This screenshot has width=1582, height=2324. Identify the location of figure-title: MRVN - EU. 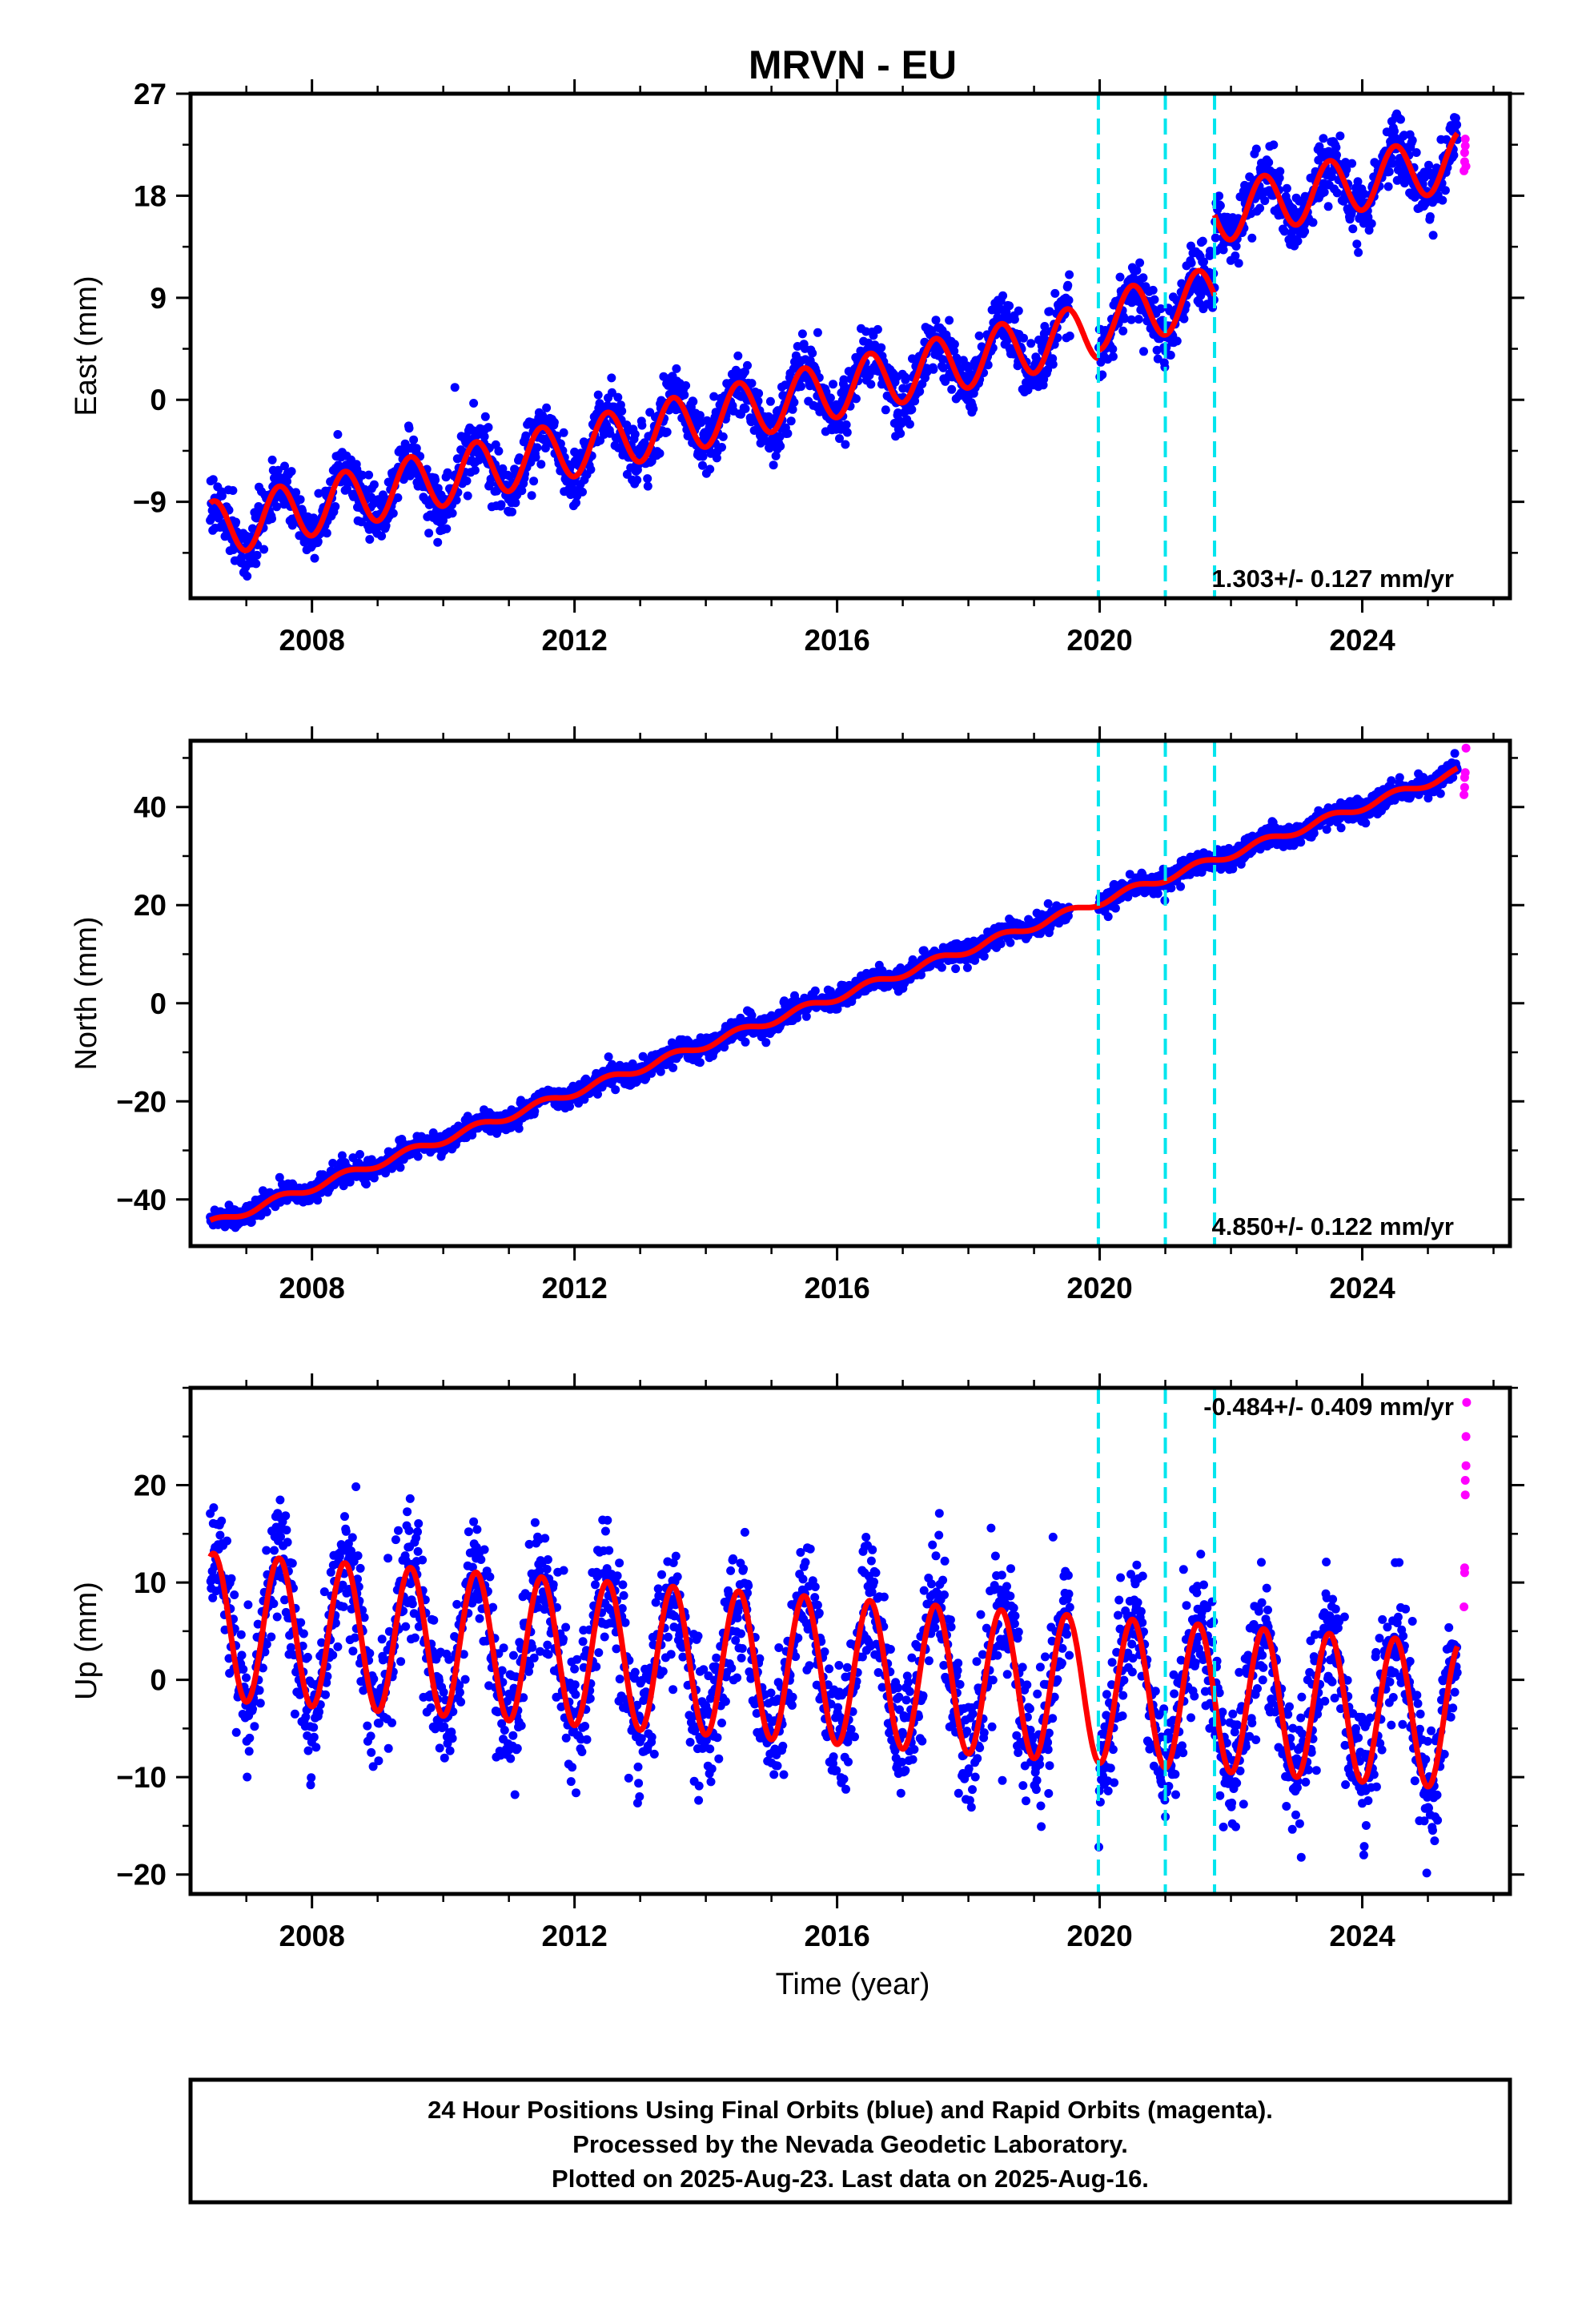
(853, 64).